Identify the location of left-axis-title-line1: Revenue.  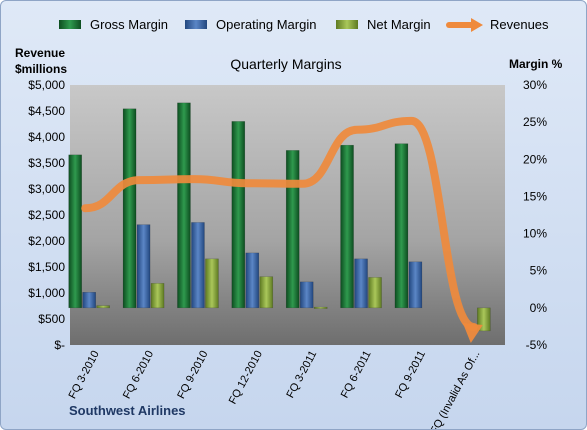
(40, 53).